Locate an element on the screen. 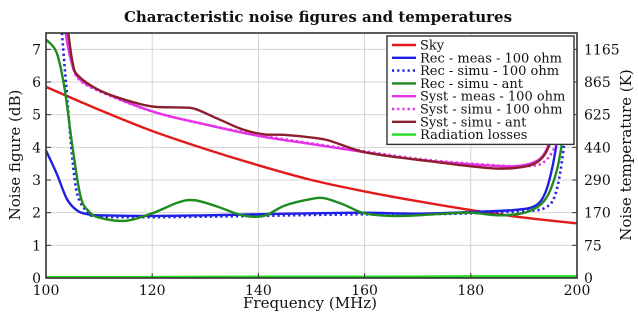 This screenshot has height=320, width=638. legend-box is located at coordinates (480, 90).